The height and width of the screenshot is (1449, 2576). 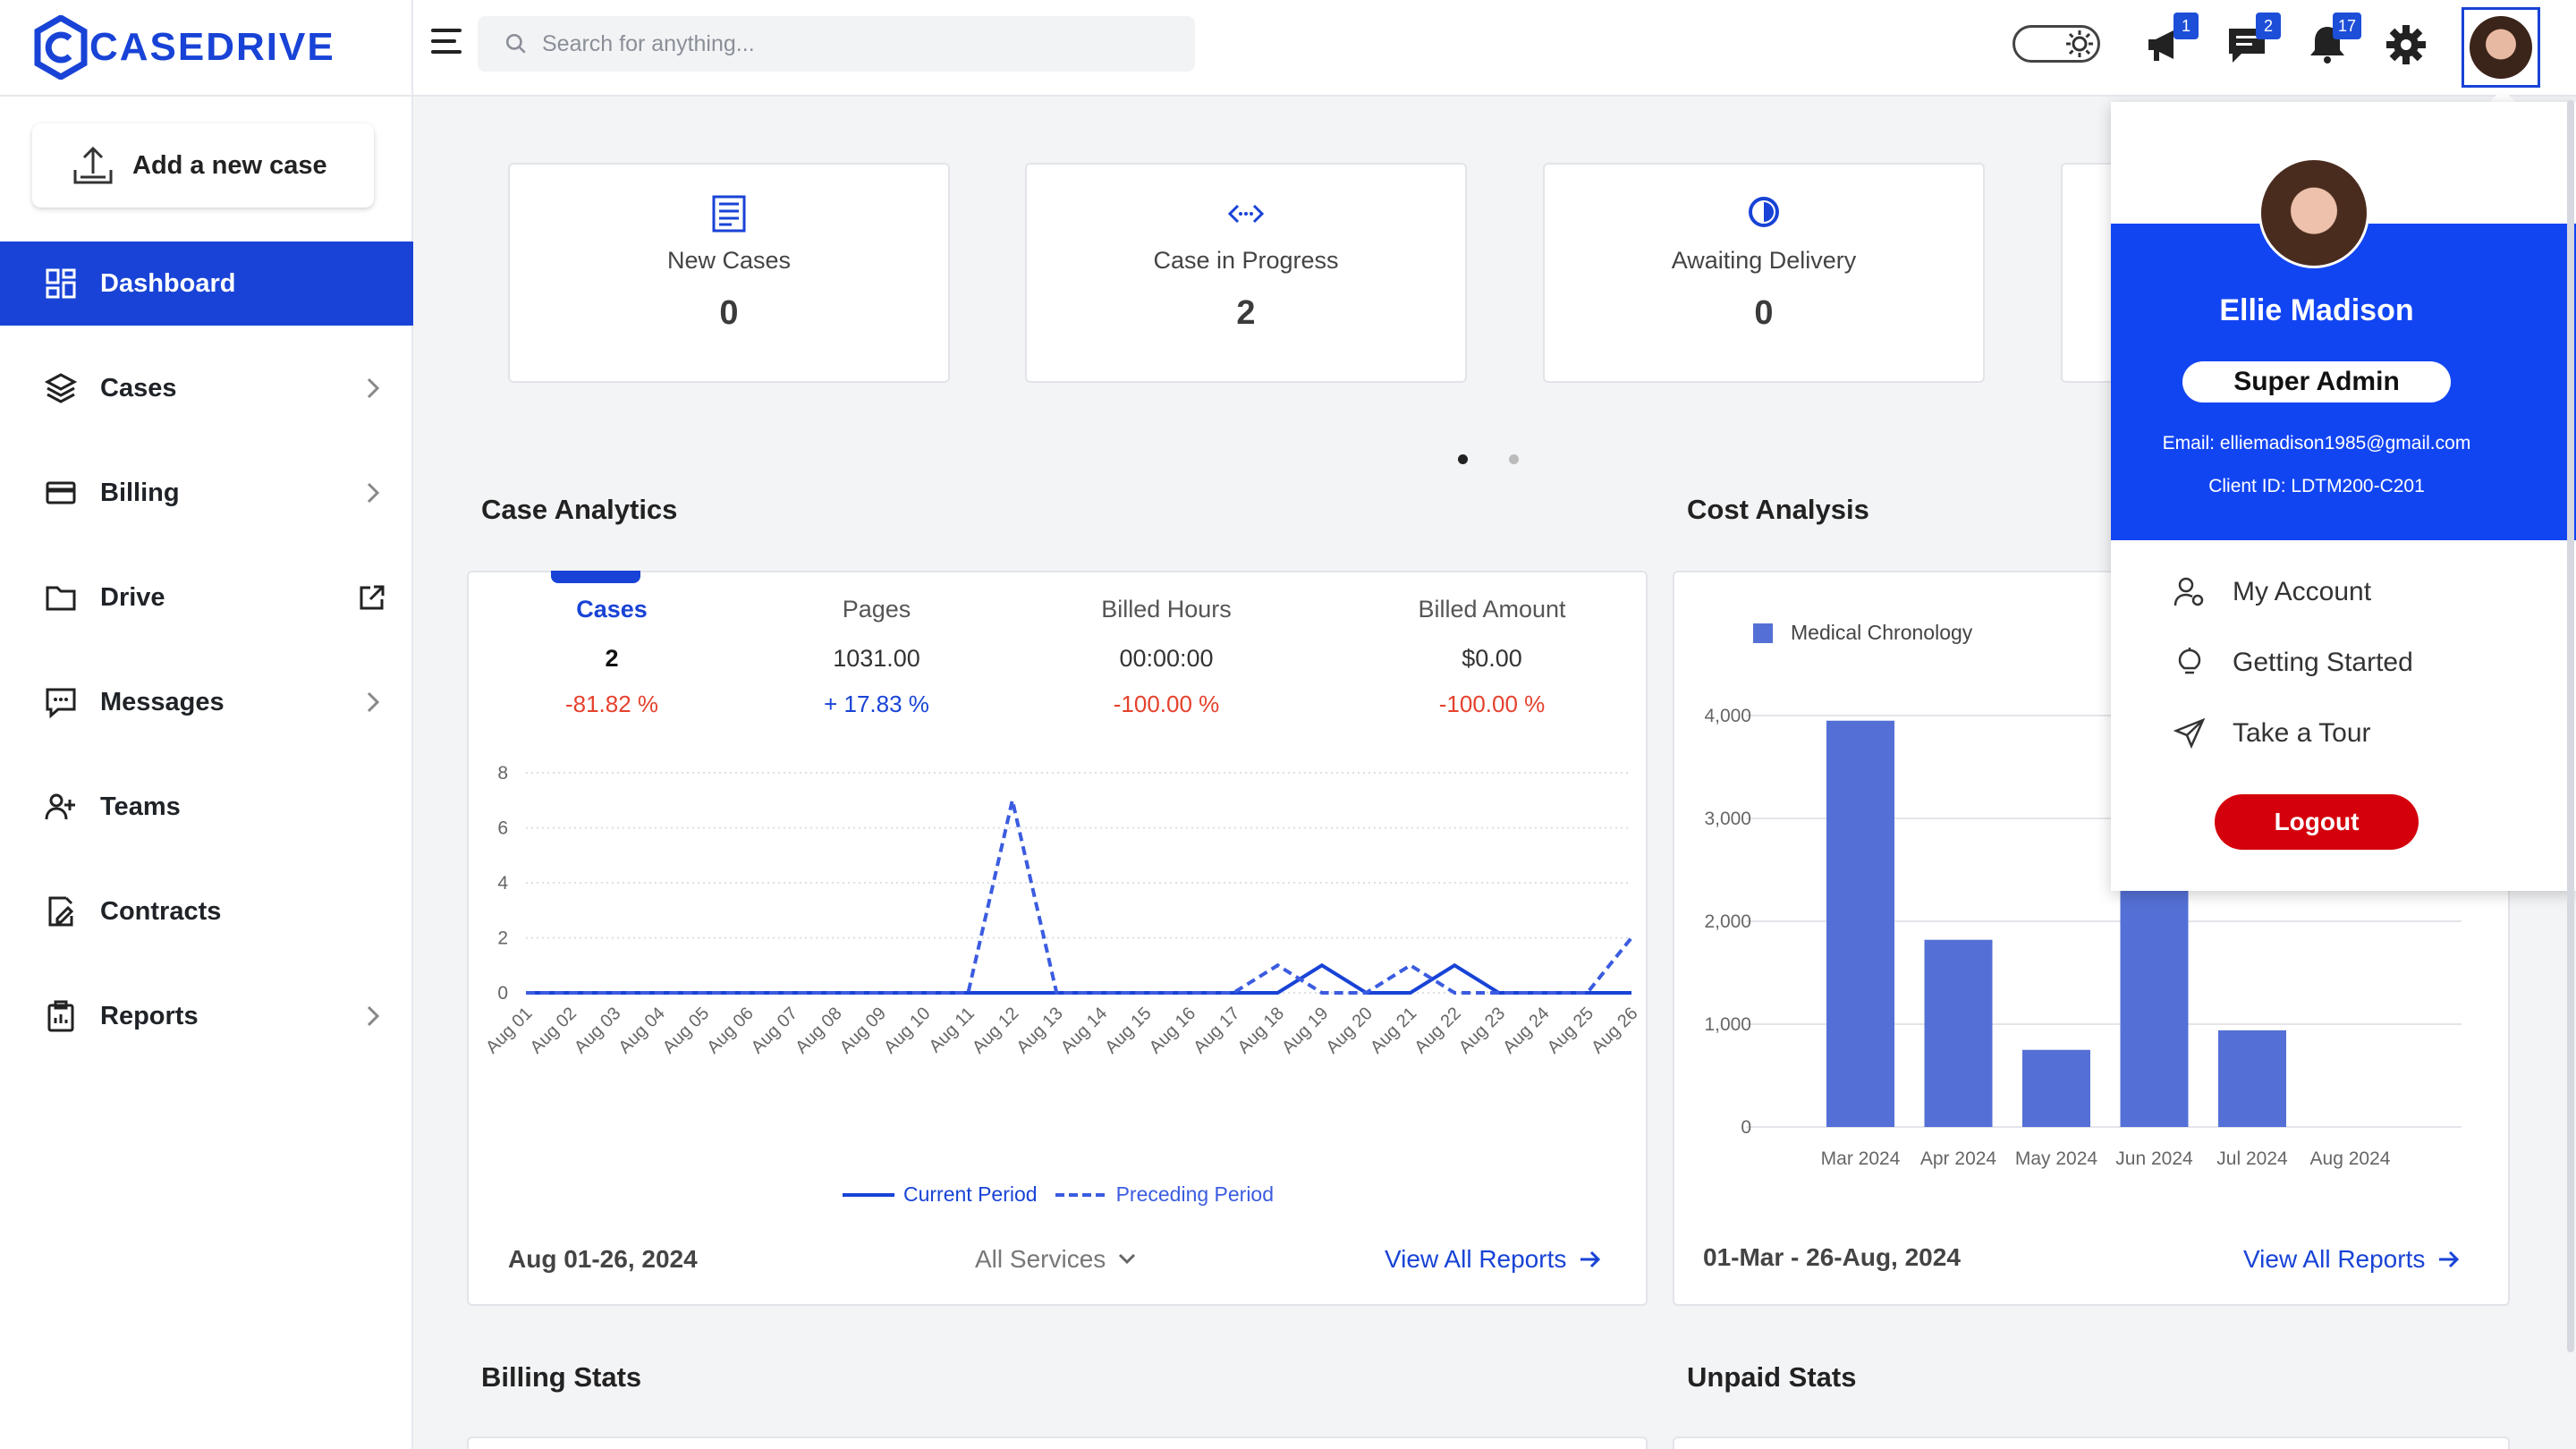 I want to click on announcements-button: 1, so click(x=2171, y=39).